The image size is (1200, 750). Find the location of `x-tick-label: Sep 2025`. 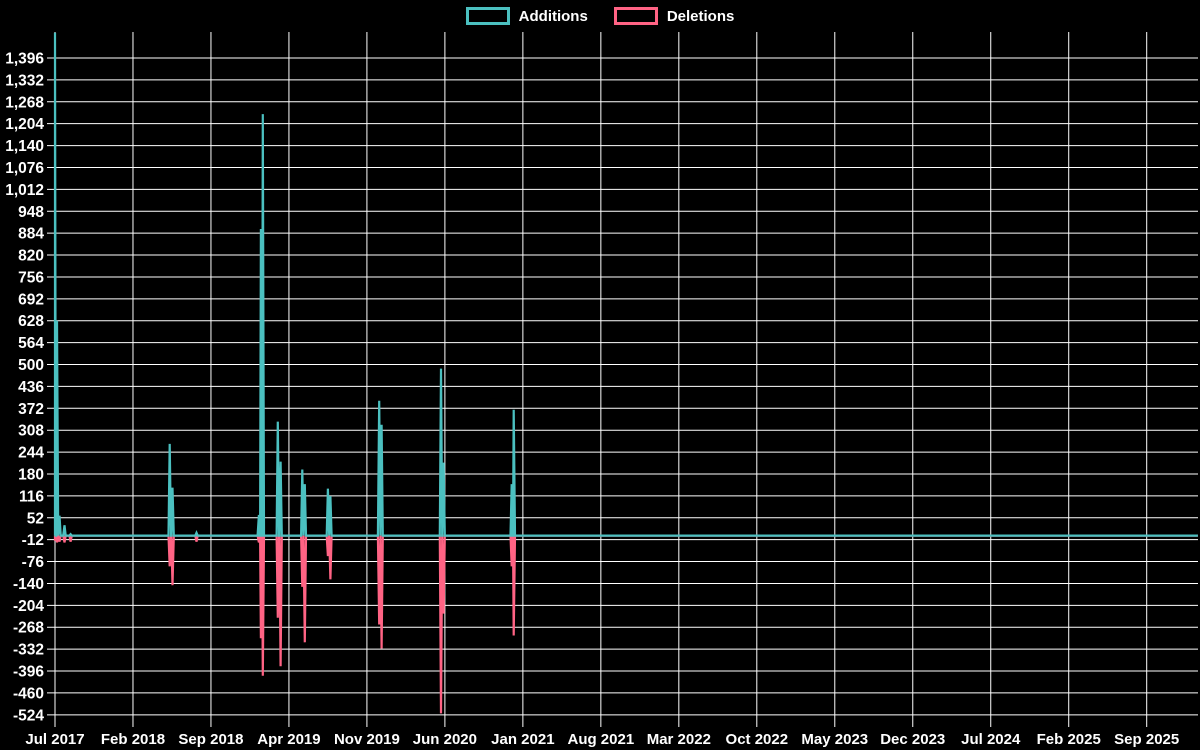

x-tick-label: Sep 2025 is located at coordinates (1146, 739).